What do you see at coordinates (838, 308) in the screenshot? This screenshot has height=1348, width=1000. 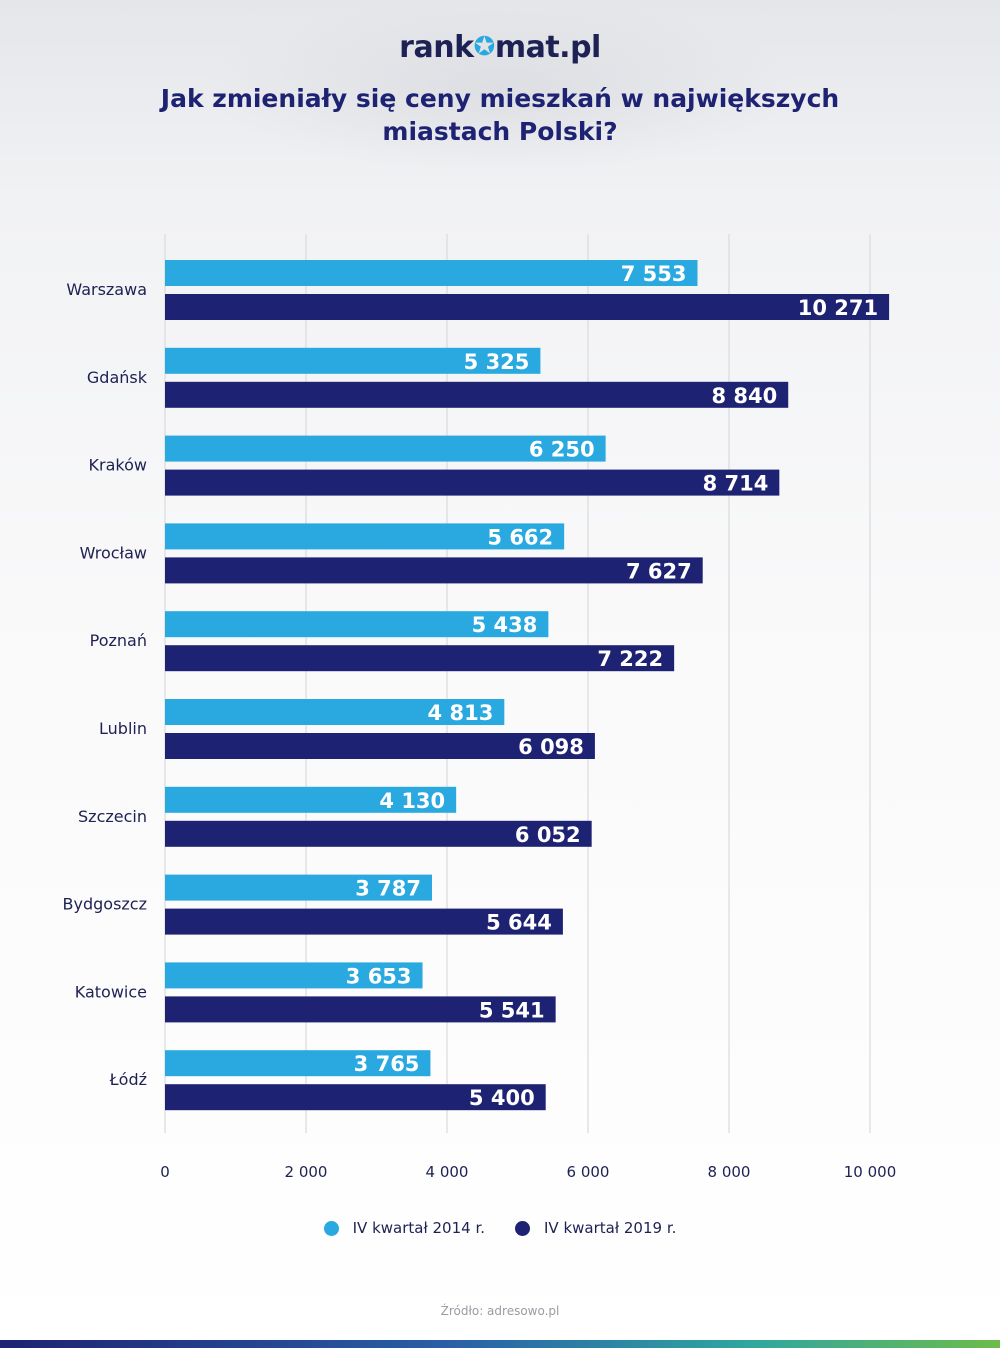 I see `bar-value-label: 10 271` at bounding box center [838, 308].